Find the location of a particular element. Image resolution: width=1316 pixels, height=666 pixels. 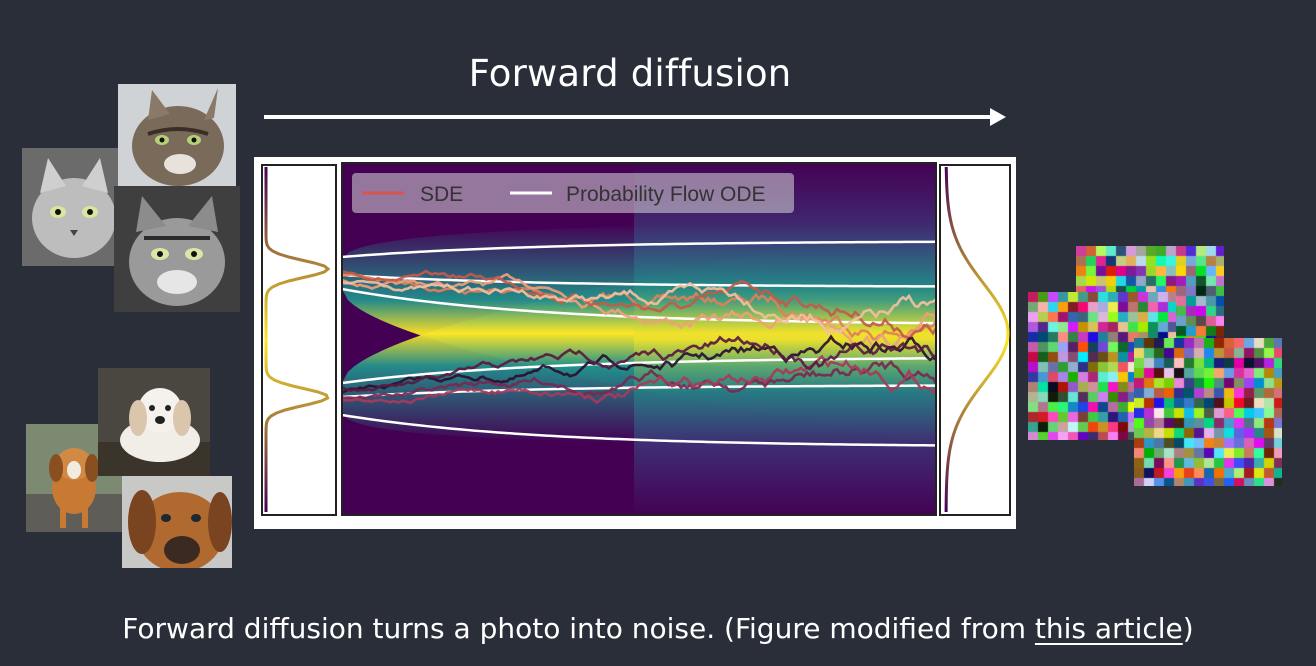

article-link: this article is located at coordinates (1108, 628).